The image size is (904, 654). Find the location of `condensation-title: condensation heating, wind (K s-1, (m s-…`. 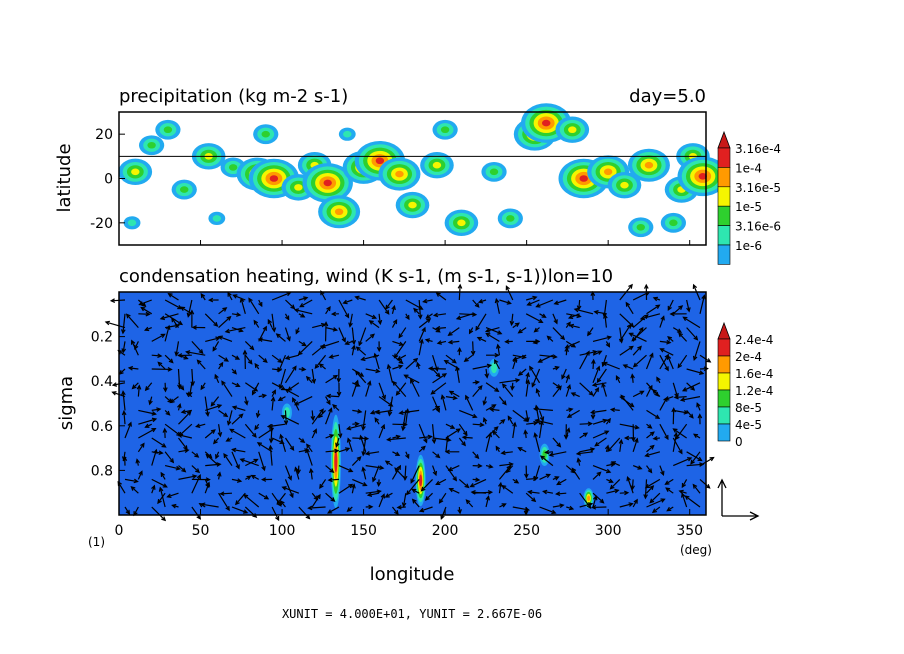

condensation-title: condensation heating, wind (K s-1, (m s-… is located at coordinates (366, 276).